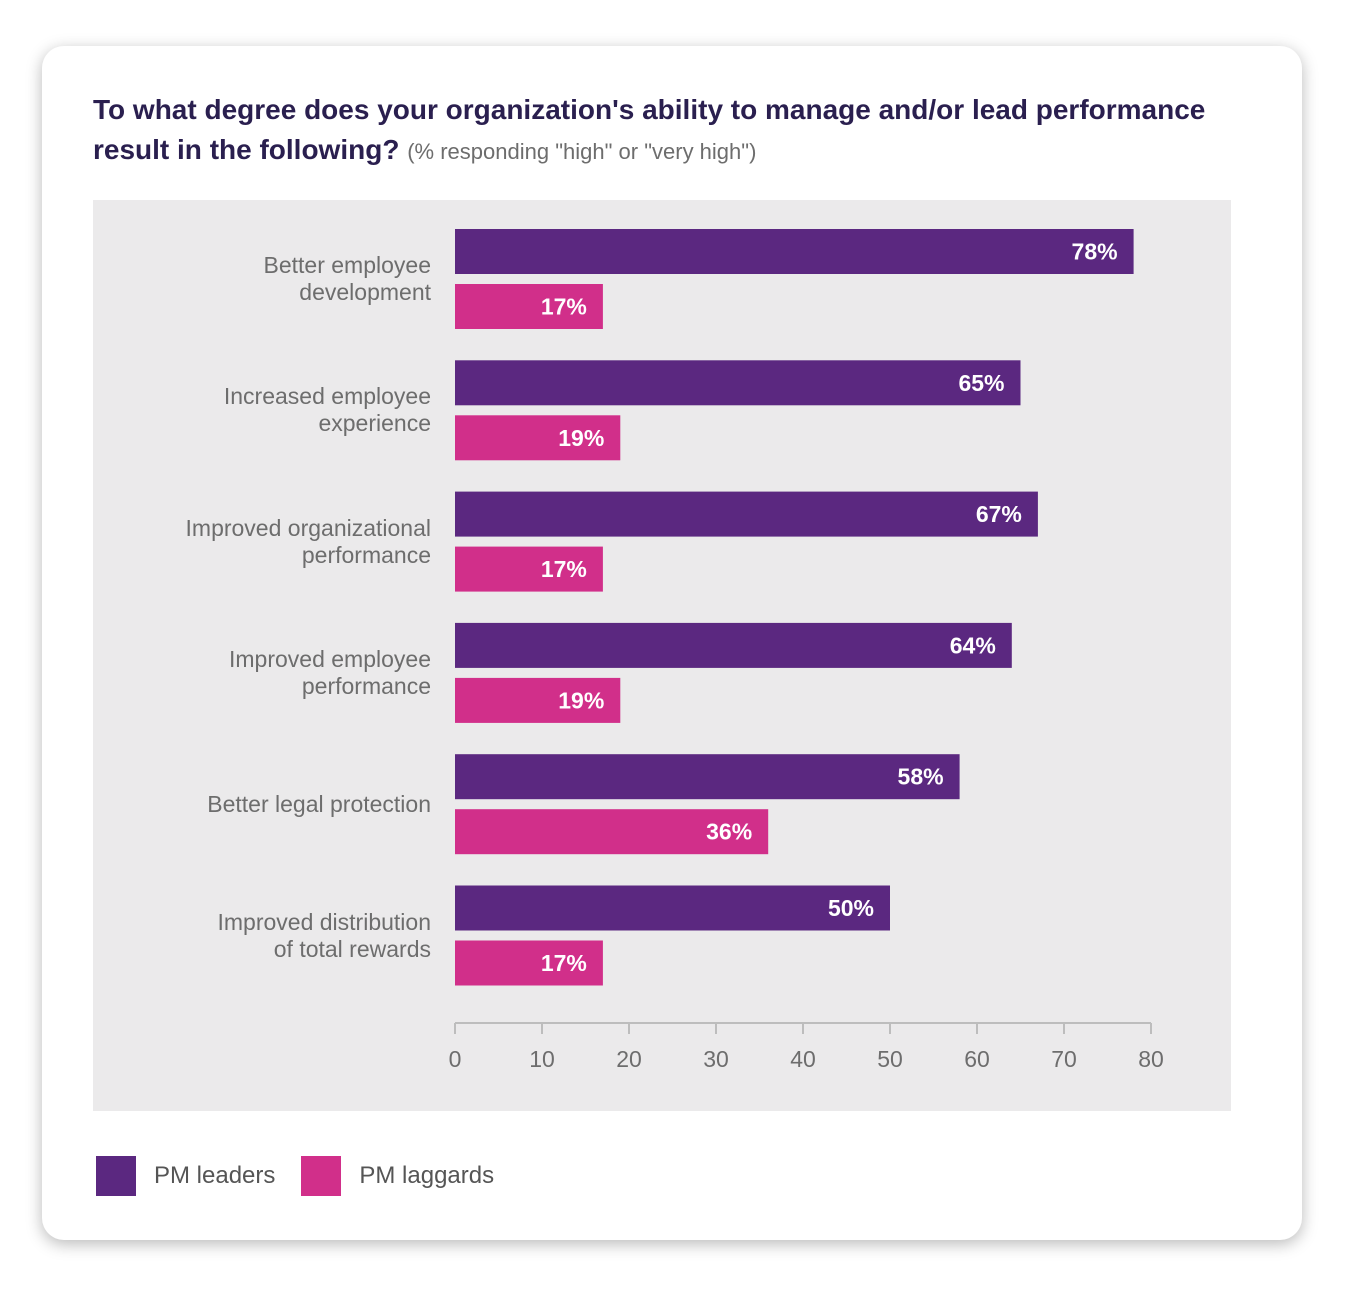  What do you see at coordinates (116, 1176) in the screenshot?
I see `legend-swatch-leaders` at bounding box center [116, 1176].